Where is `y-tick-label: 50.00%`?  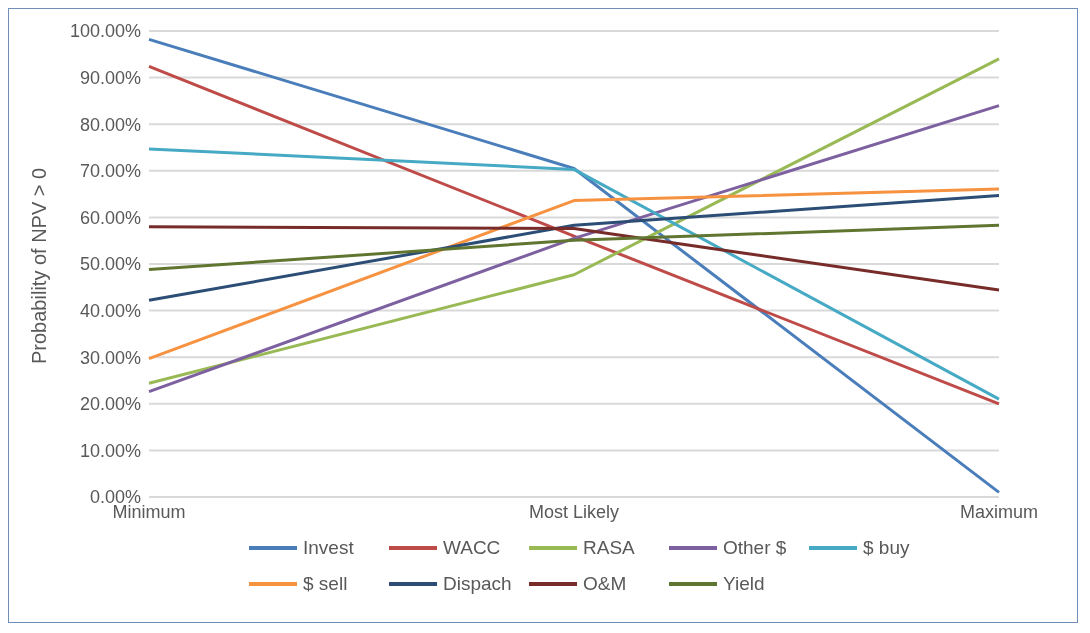
y-tick-label: 50.00% is located at coordinates (110, 264).